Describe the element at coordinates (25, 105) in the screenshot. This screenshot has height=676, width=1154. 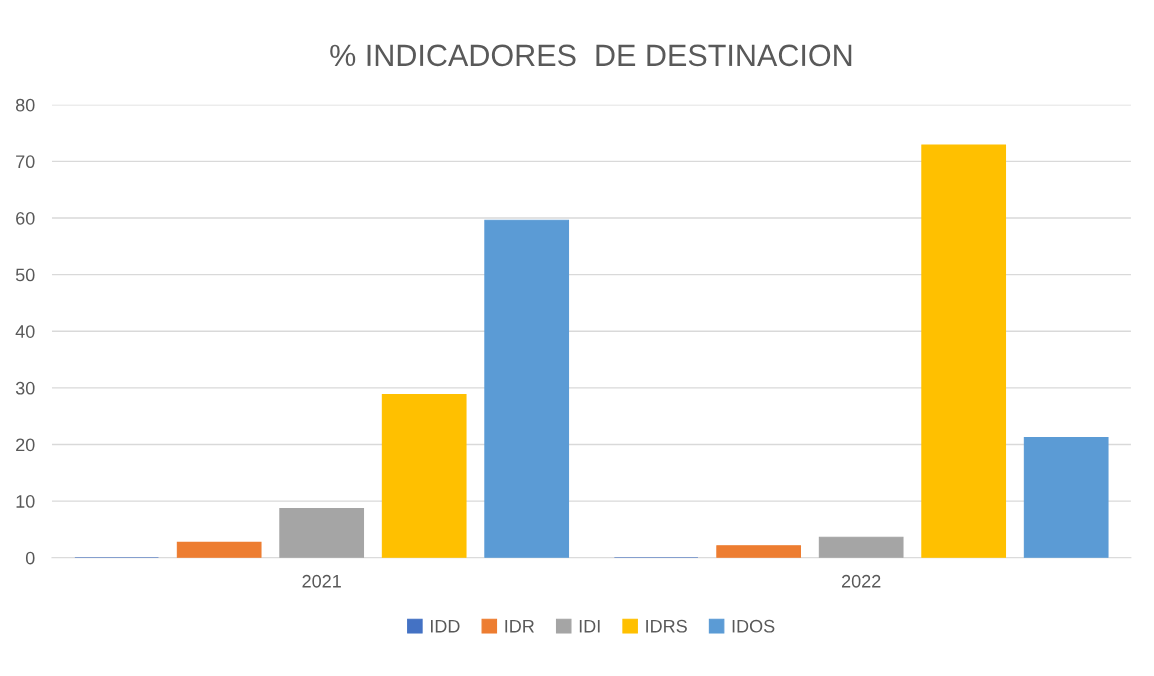
I see `y-tick-label: 80` at that location.